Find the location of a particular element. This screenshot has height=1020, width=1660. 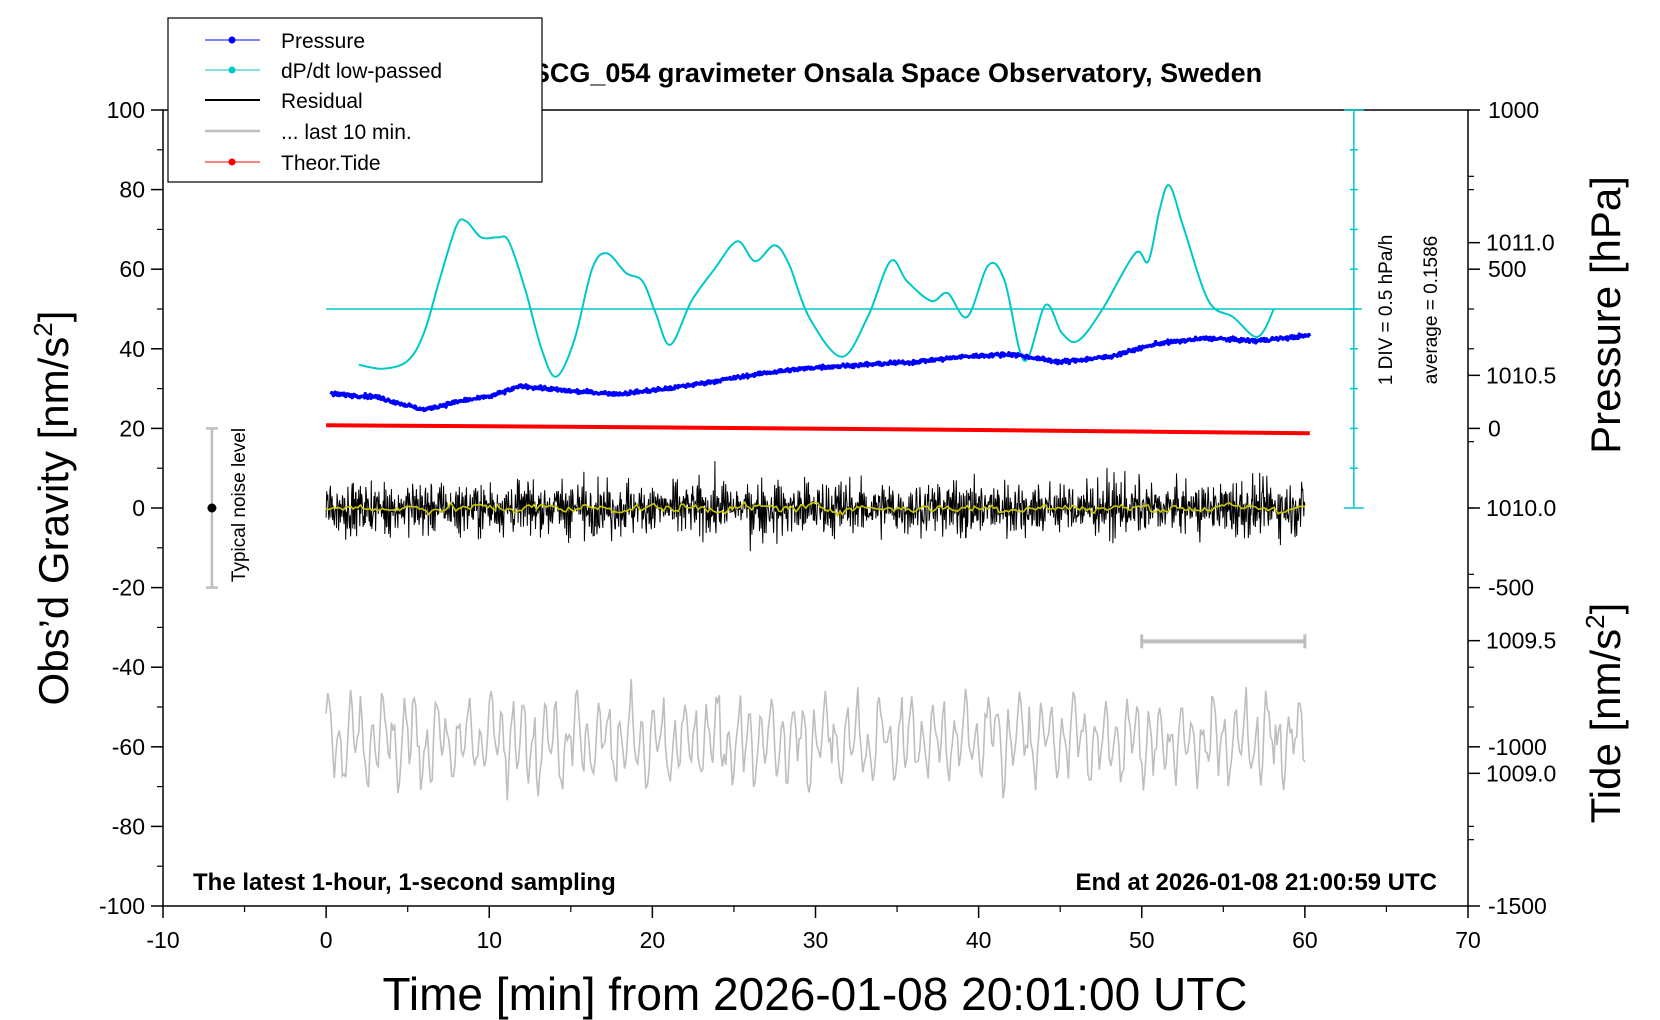

y-axis-label-main-text: Obs’d Gravity [nm/s is located at coordinates (53, 521).